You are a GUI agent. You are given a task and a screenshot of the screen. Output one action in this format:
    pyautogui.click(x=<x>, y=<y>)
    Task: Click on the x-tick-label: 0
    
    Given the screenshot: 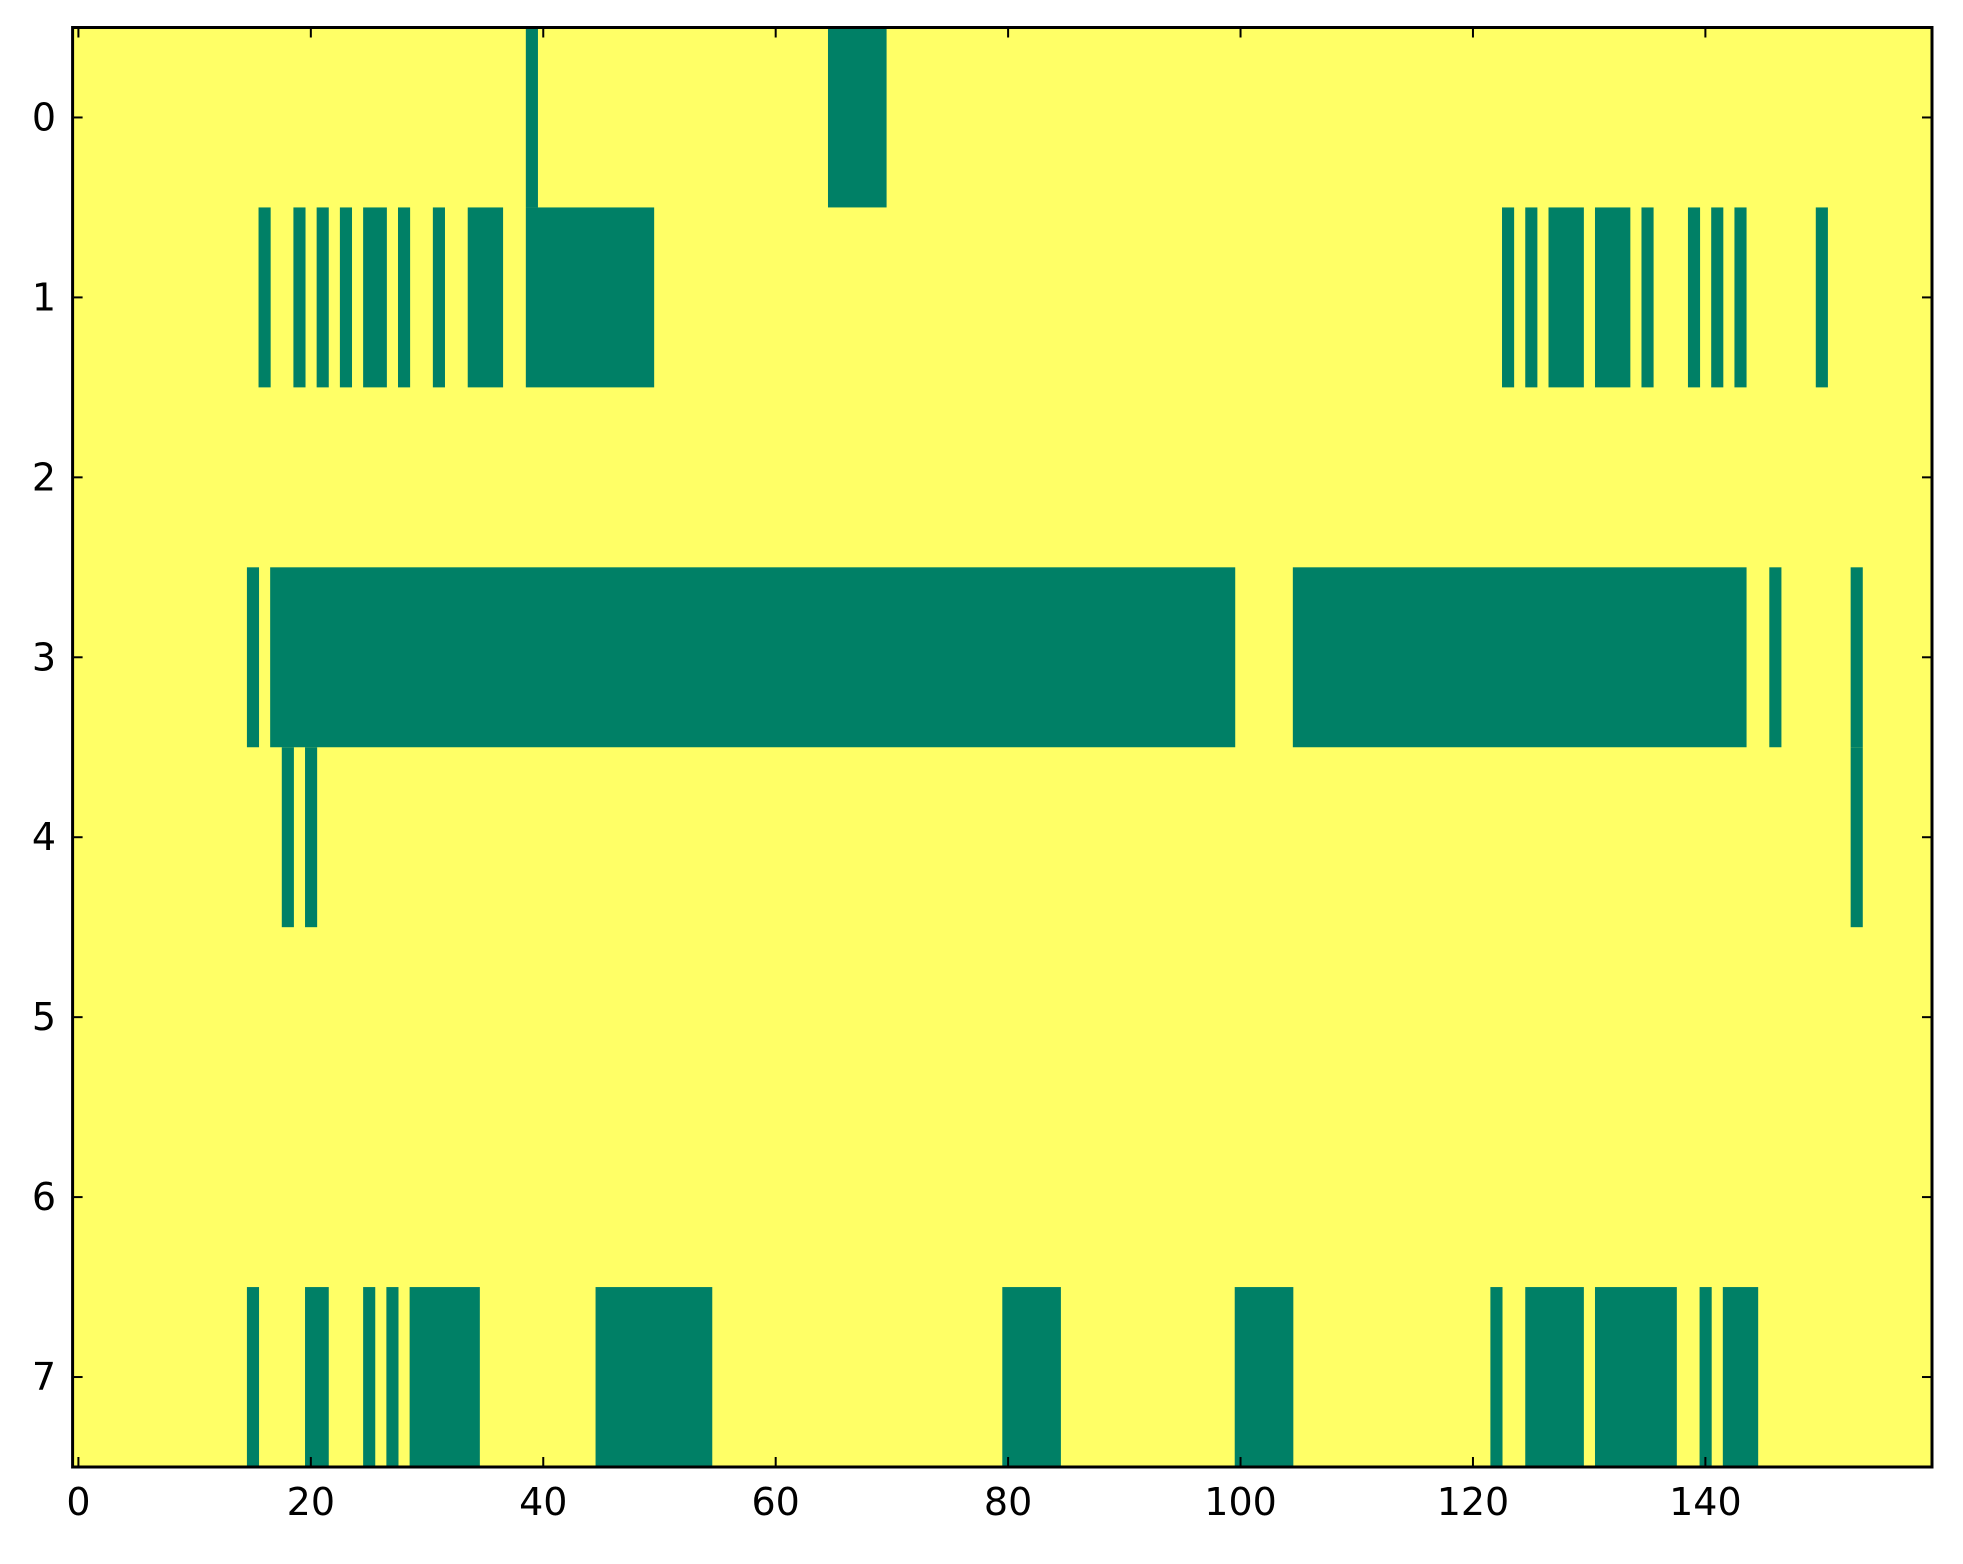 What is the action you would take?
    pyautogui.click(x=78, y=1502)
    